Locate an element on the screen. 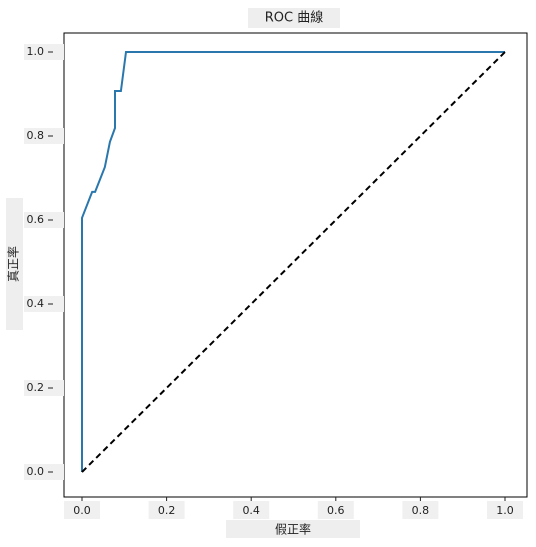 Image resolution: width=536 pixels, height=547 pixels. x-tick-label: 0.8 is located at coordinates (421, 510).